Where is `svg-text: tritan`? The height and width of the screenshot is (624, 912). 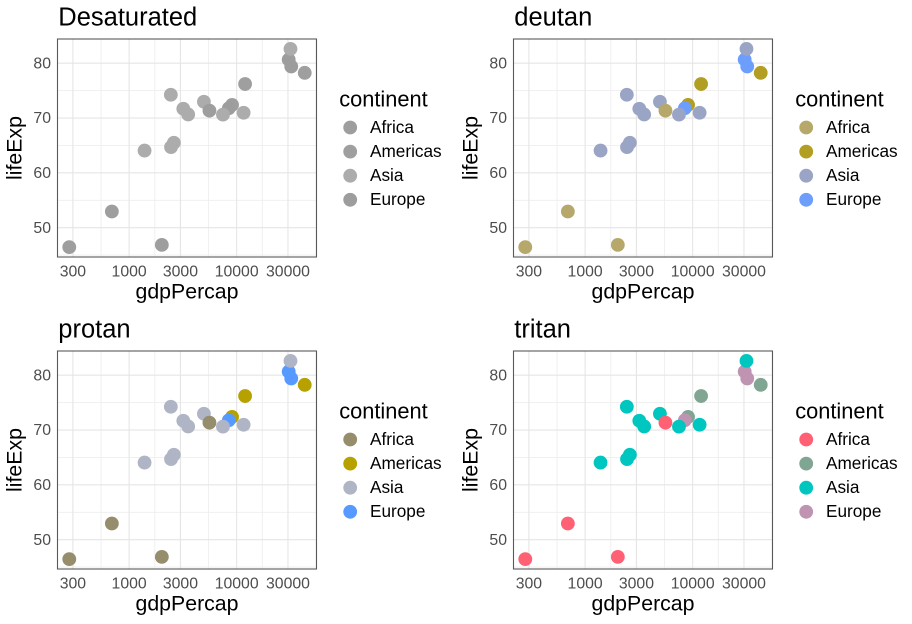
svg-text: tritan is located at coordinates (542, 329).